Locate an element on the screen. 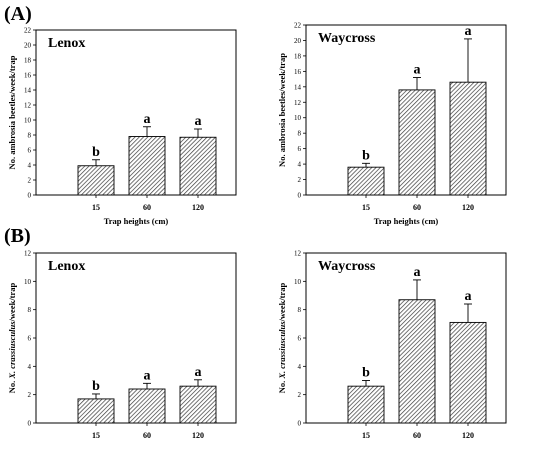 Image resolution: width=550 pixels, height=456 pixels. panel-label-b: (B) is located at coordinates (17, 236).